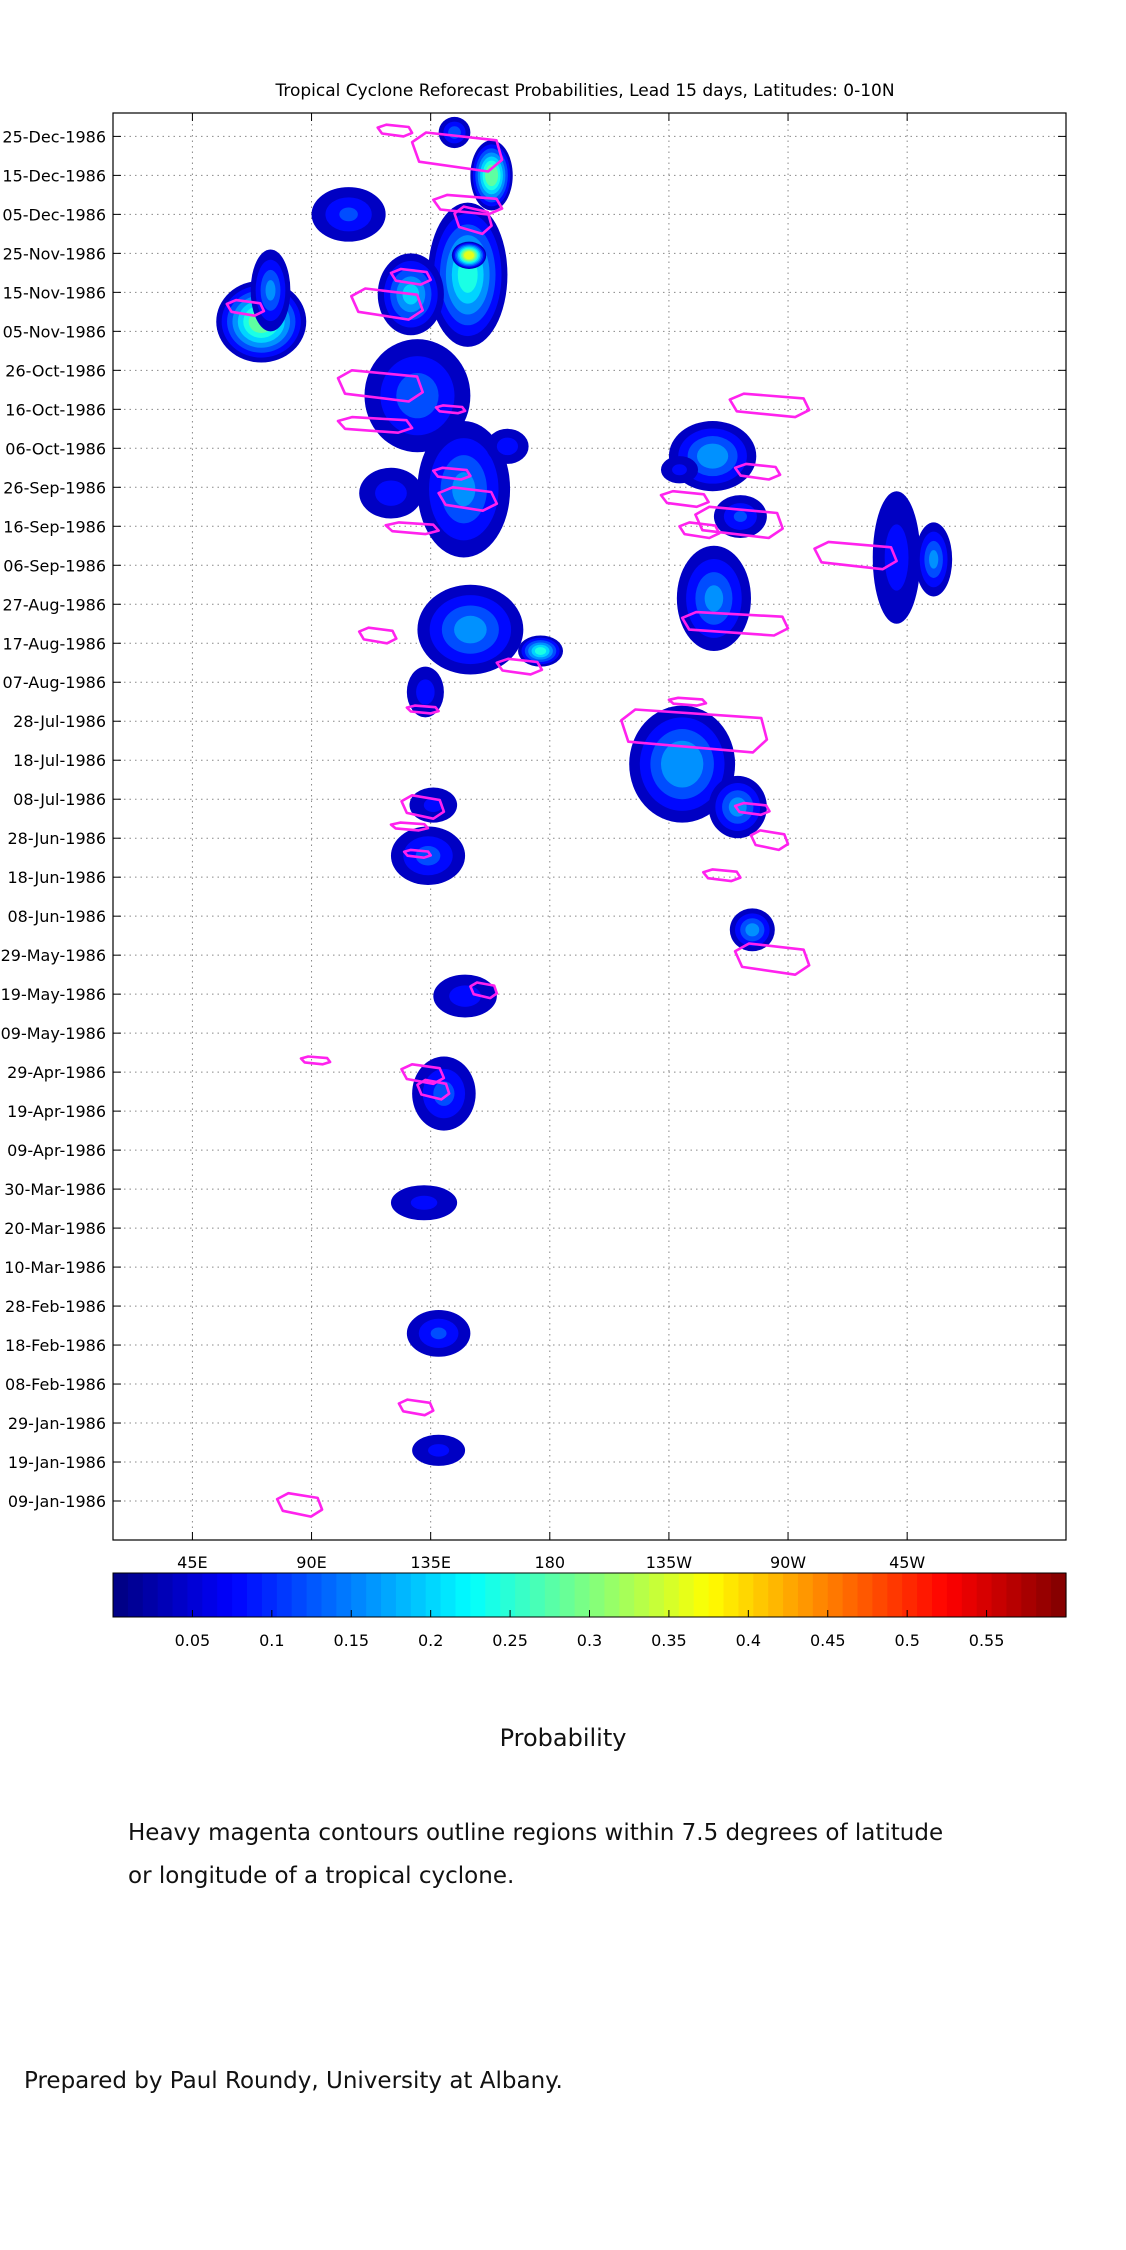  Describe the element at coordinates (828, 1640) in the screenshot. I see `colorbar-tick-label: 0.45` at that location.